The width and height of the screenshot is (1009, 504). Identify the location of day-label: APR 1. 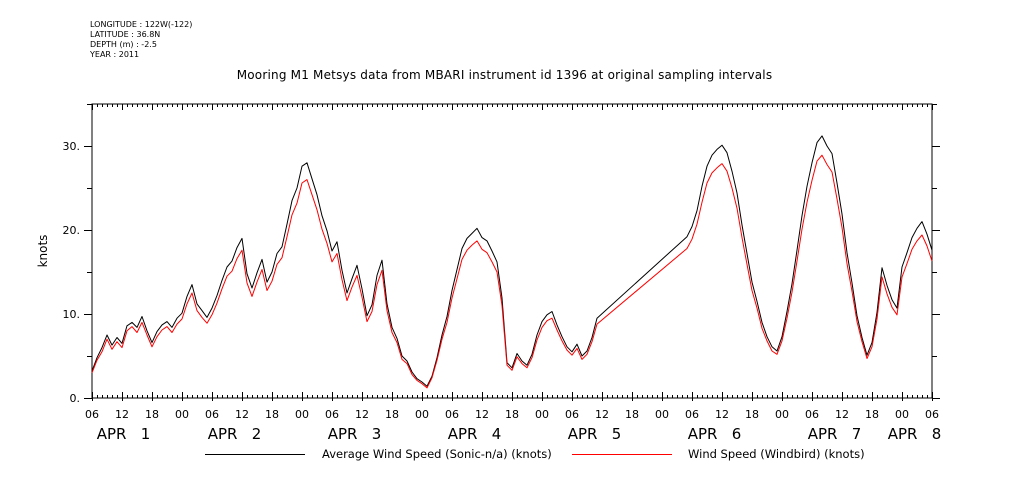
(124, 434).